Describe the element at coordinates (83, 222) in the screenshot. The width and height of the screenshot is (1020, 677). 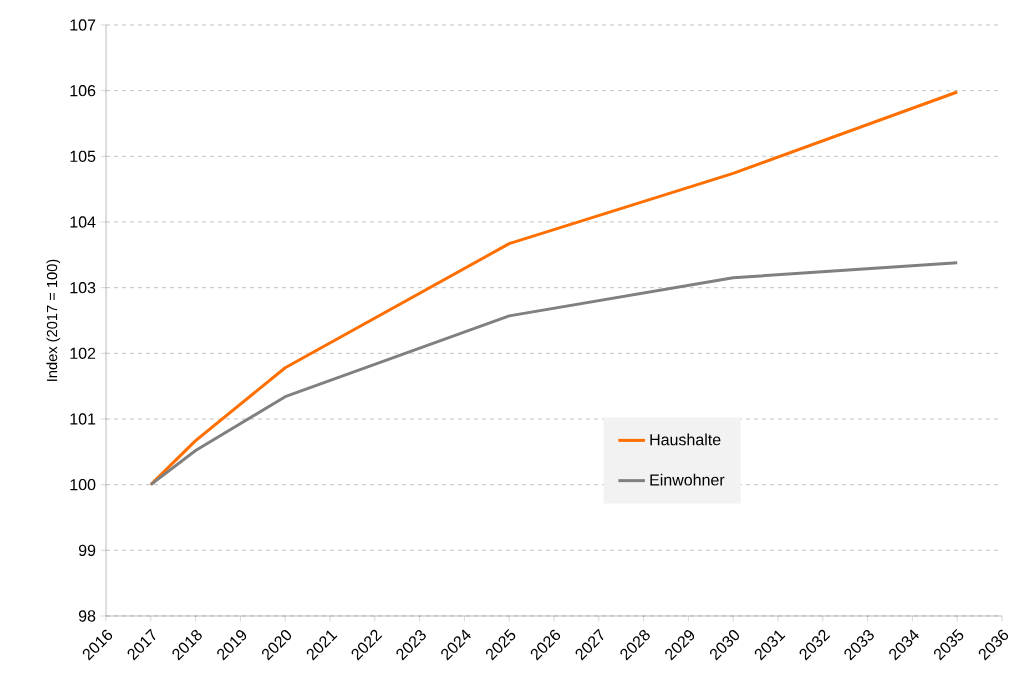
I see `y-tick-label: 104` at that location.